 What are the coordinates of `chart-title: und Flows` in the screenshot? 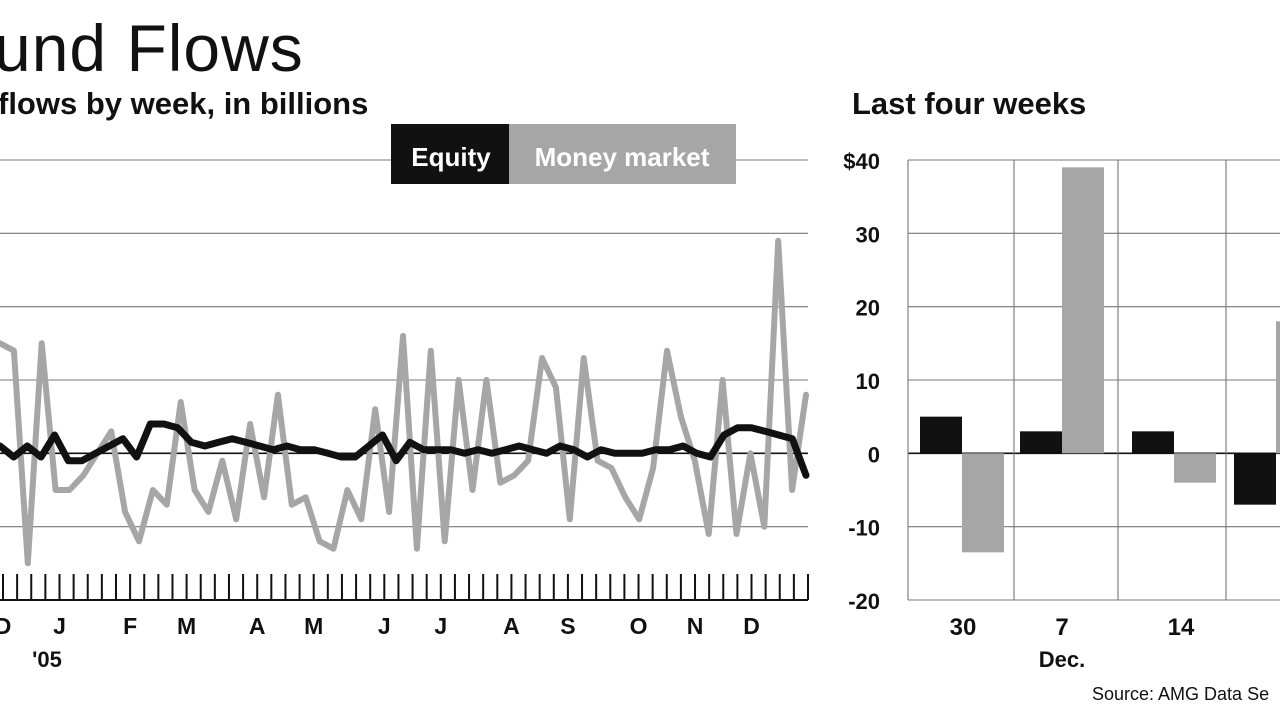 It's located at (152, 48).